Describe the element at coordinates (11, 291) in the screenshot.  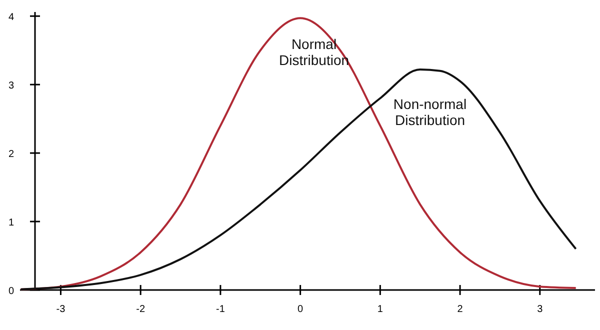
I see `y-tick-label: 0` at that location.